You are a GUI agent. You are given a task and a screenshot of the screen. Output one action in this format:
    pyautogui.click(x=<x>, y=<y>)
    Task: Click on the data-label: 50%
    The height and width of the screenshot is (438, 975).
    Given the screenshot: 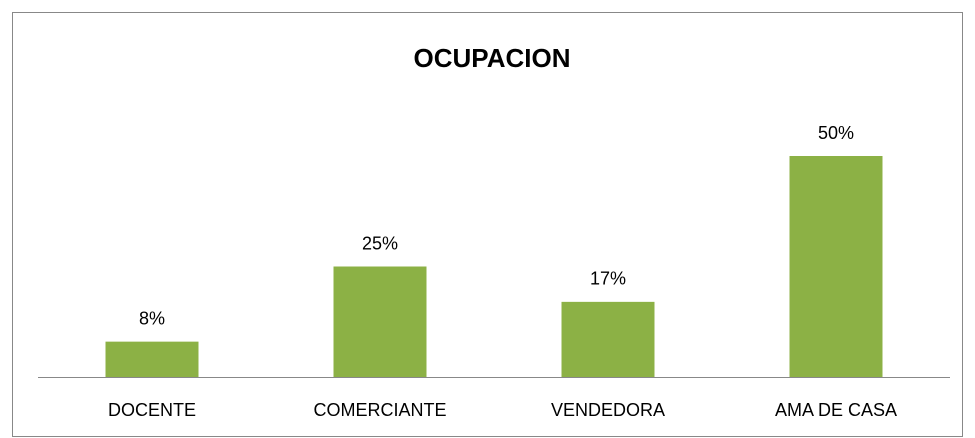 What is the action you would take?
    pyautogui.click(x=836, y=133)
    